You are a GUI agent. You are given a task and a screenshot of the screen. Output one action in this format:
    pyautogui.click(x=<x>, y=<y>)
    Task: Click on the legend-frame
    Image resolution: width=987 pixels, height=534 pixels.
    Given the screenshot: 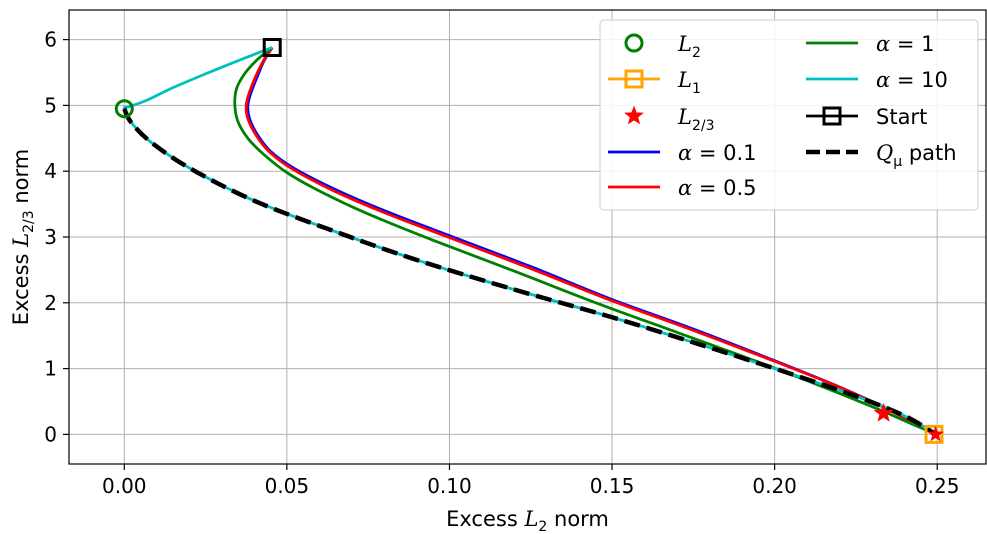 What is the action you would take?
    pyautogui.click(x=789, y=115)
    